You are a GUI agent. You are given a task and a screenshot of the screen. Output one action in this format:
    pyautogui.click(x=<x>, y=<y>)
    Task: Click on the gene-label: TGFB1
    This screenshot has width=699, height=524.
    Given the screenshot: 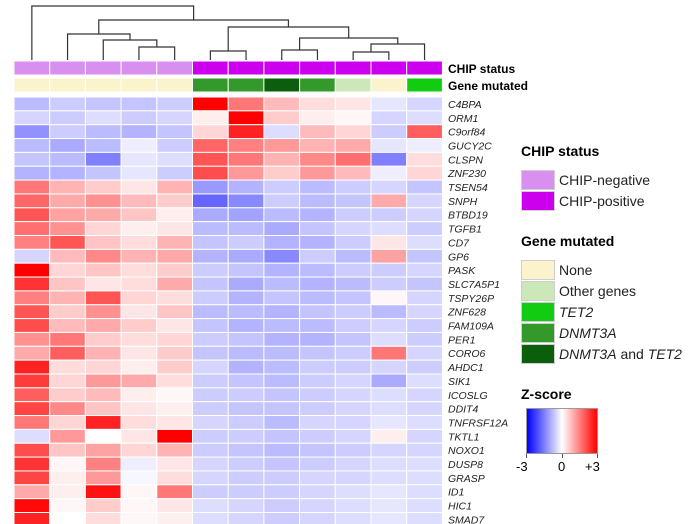 What is the action you would take?
    pyautogui.click(x=465, y=230)
    